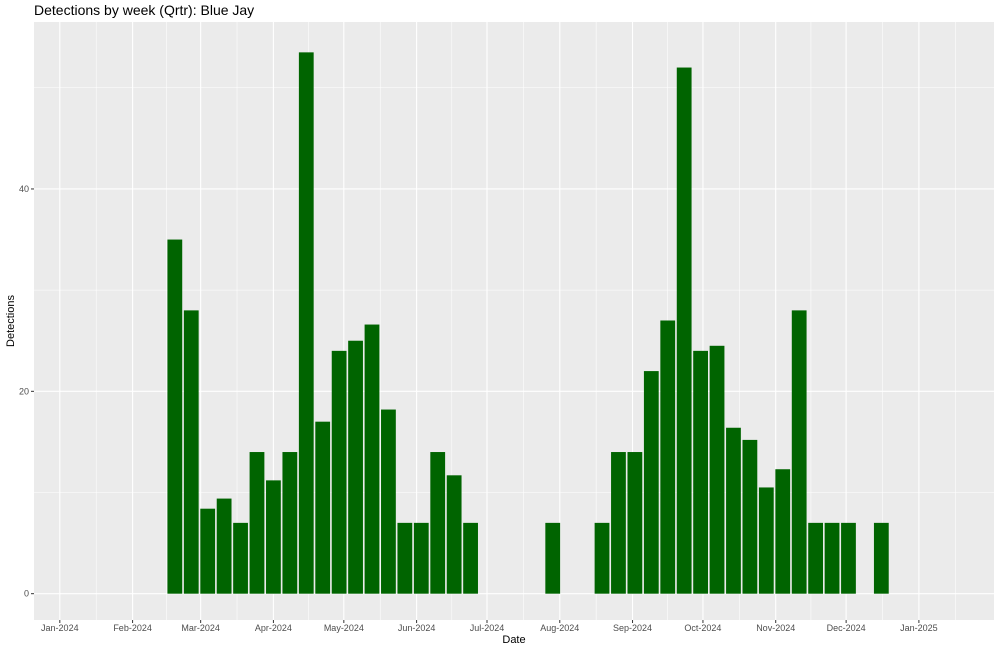 Image resolution: width=1000 pixels, height=651 pixels. What do you see at coordinates (60, 628) in the screenshot?
I see `x-tick-label: Jan-2024` at bounding box center [60, 628].